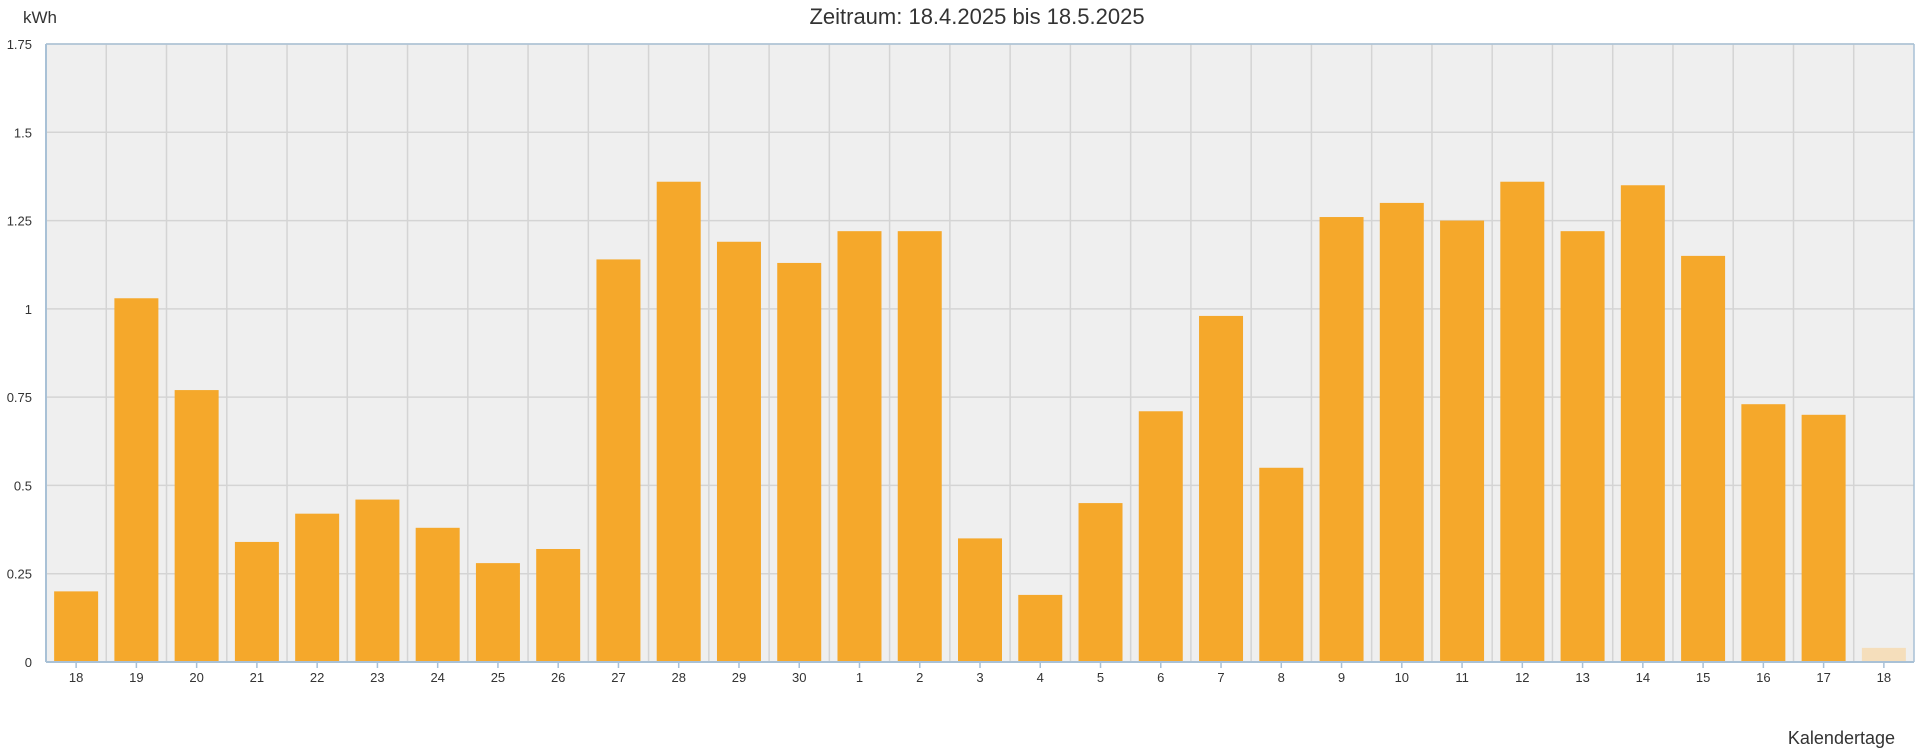 This screenshot has height=749, width=1920. I want to click on x-tick-label: 28, so click(678, 677).